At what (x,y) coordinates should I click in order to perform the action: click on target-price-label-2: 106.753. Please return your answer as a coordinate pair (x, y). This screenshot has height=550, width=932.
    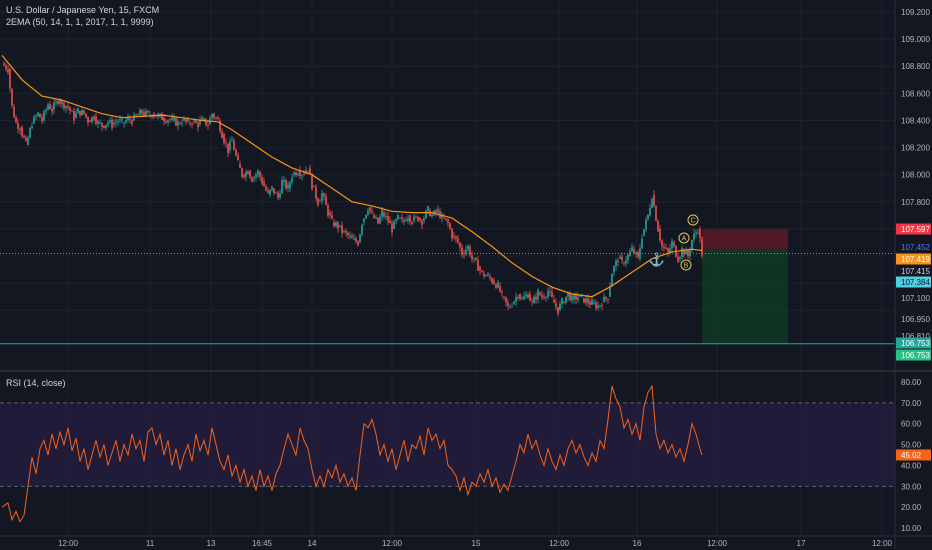
    Looking at the image, I should click on (915, 355).